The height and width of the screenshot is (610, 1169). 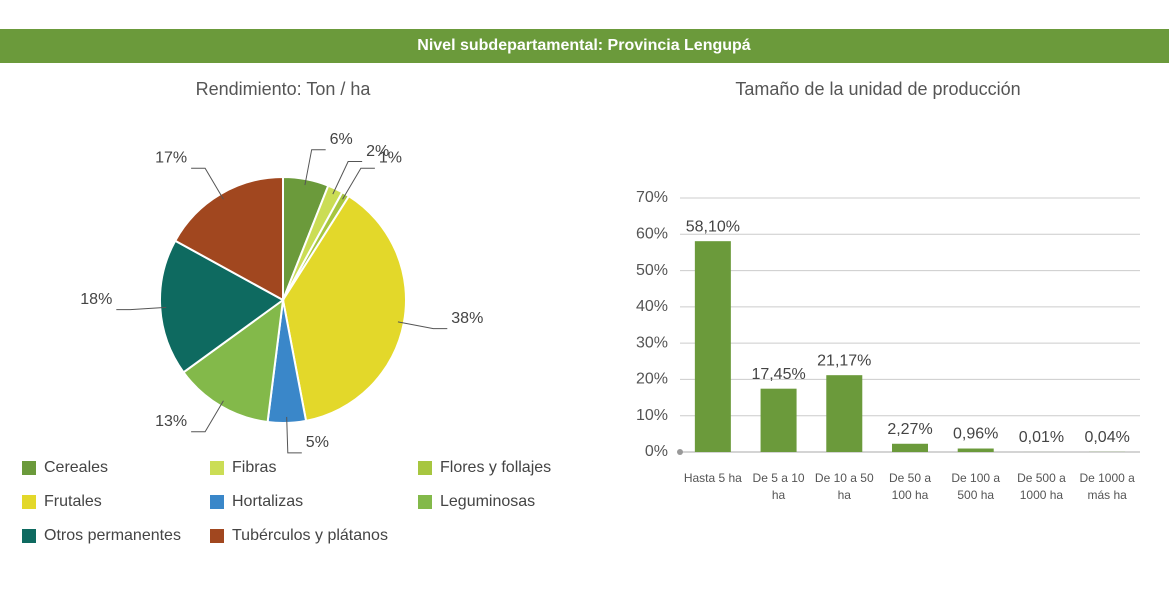 I want to click on y-tick-label: 30%, so click(x=652, y=342).